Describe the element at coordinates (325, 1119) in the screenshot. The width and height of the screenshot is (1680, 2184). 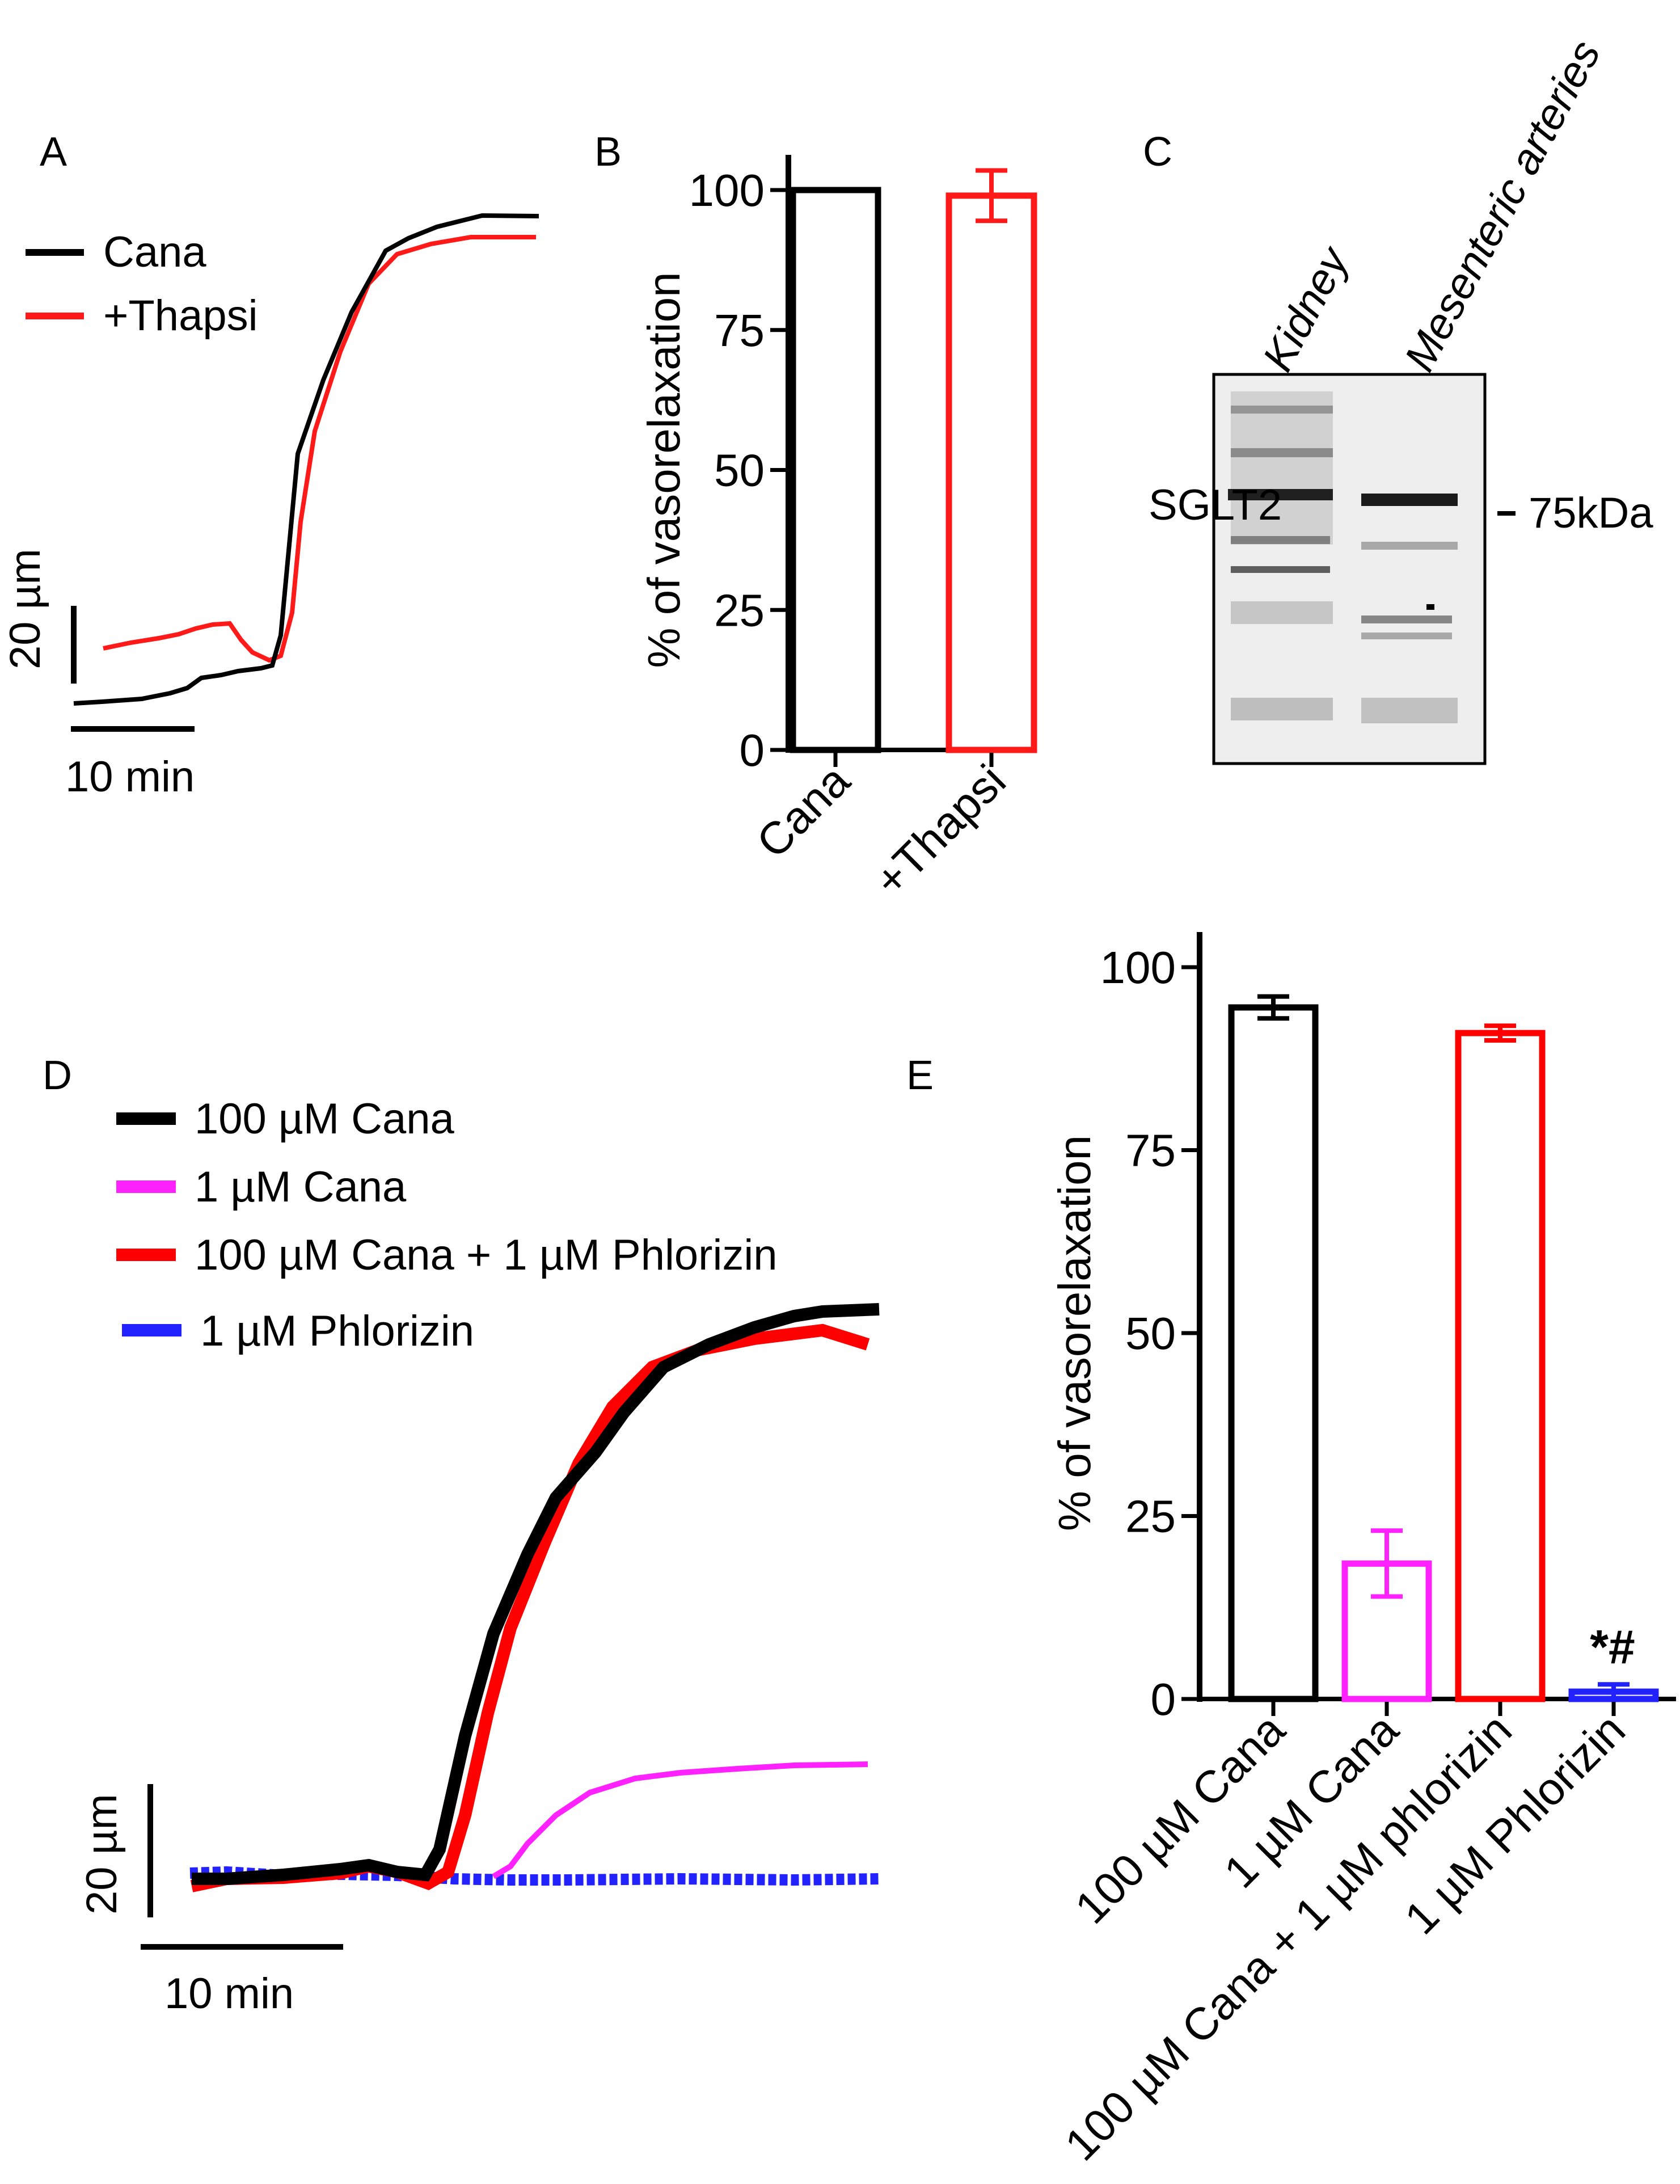
I see `legend-label-100um-cana: 100 µM Cana` at that location.